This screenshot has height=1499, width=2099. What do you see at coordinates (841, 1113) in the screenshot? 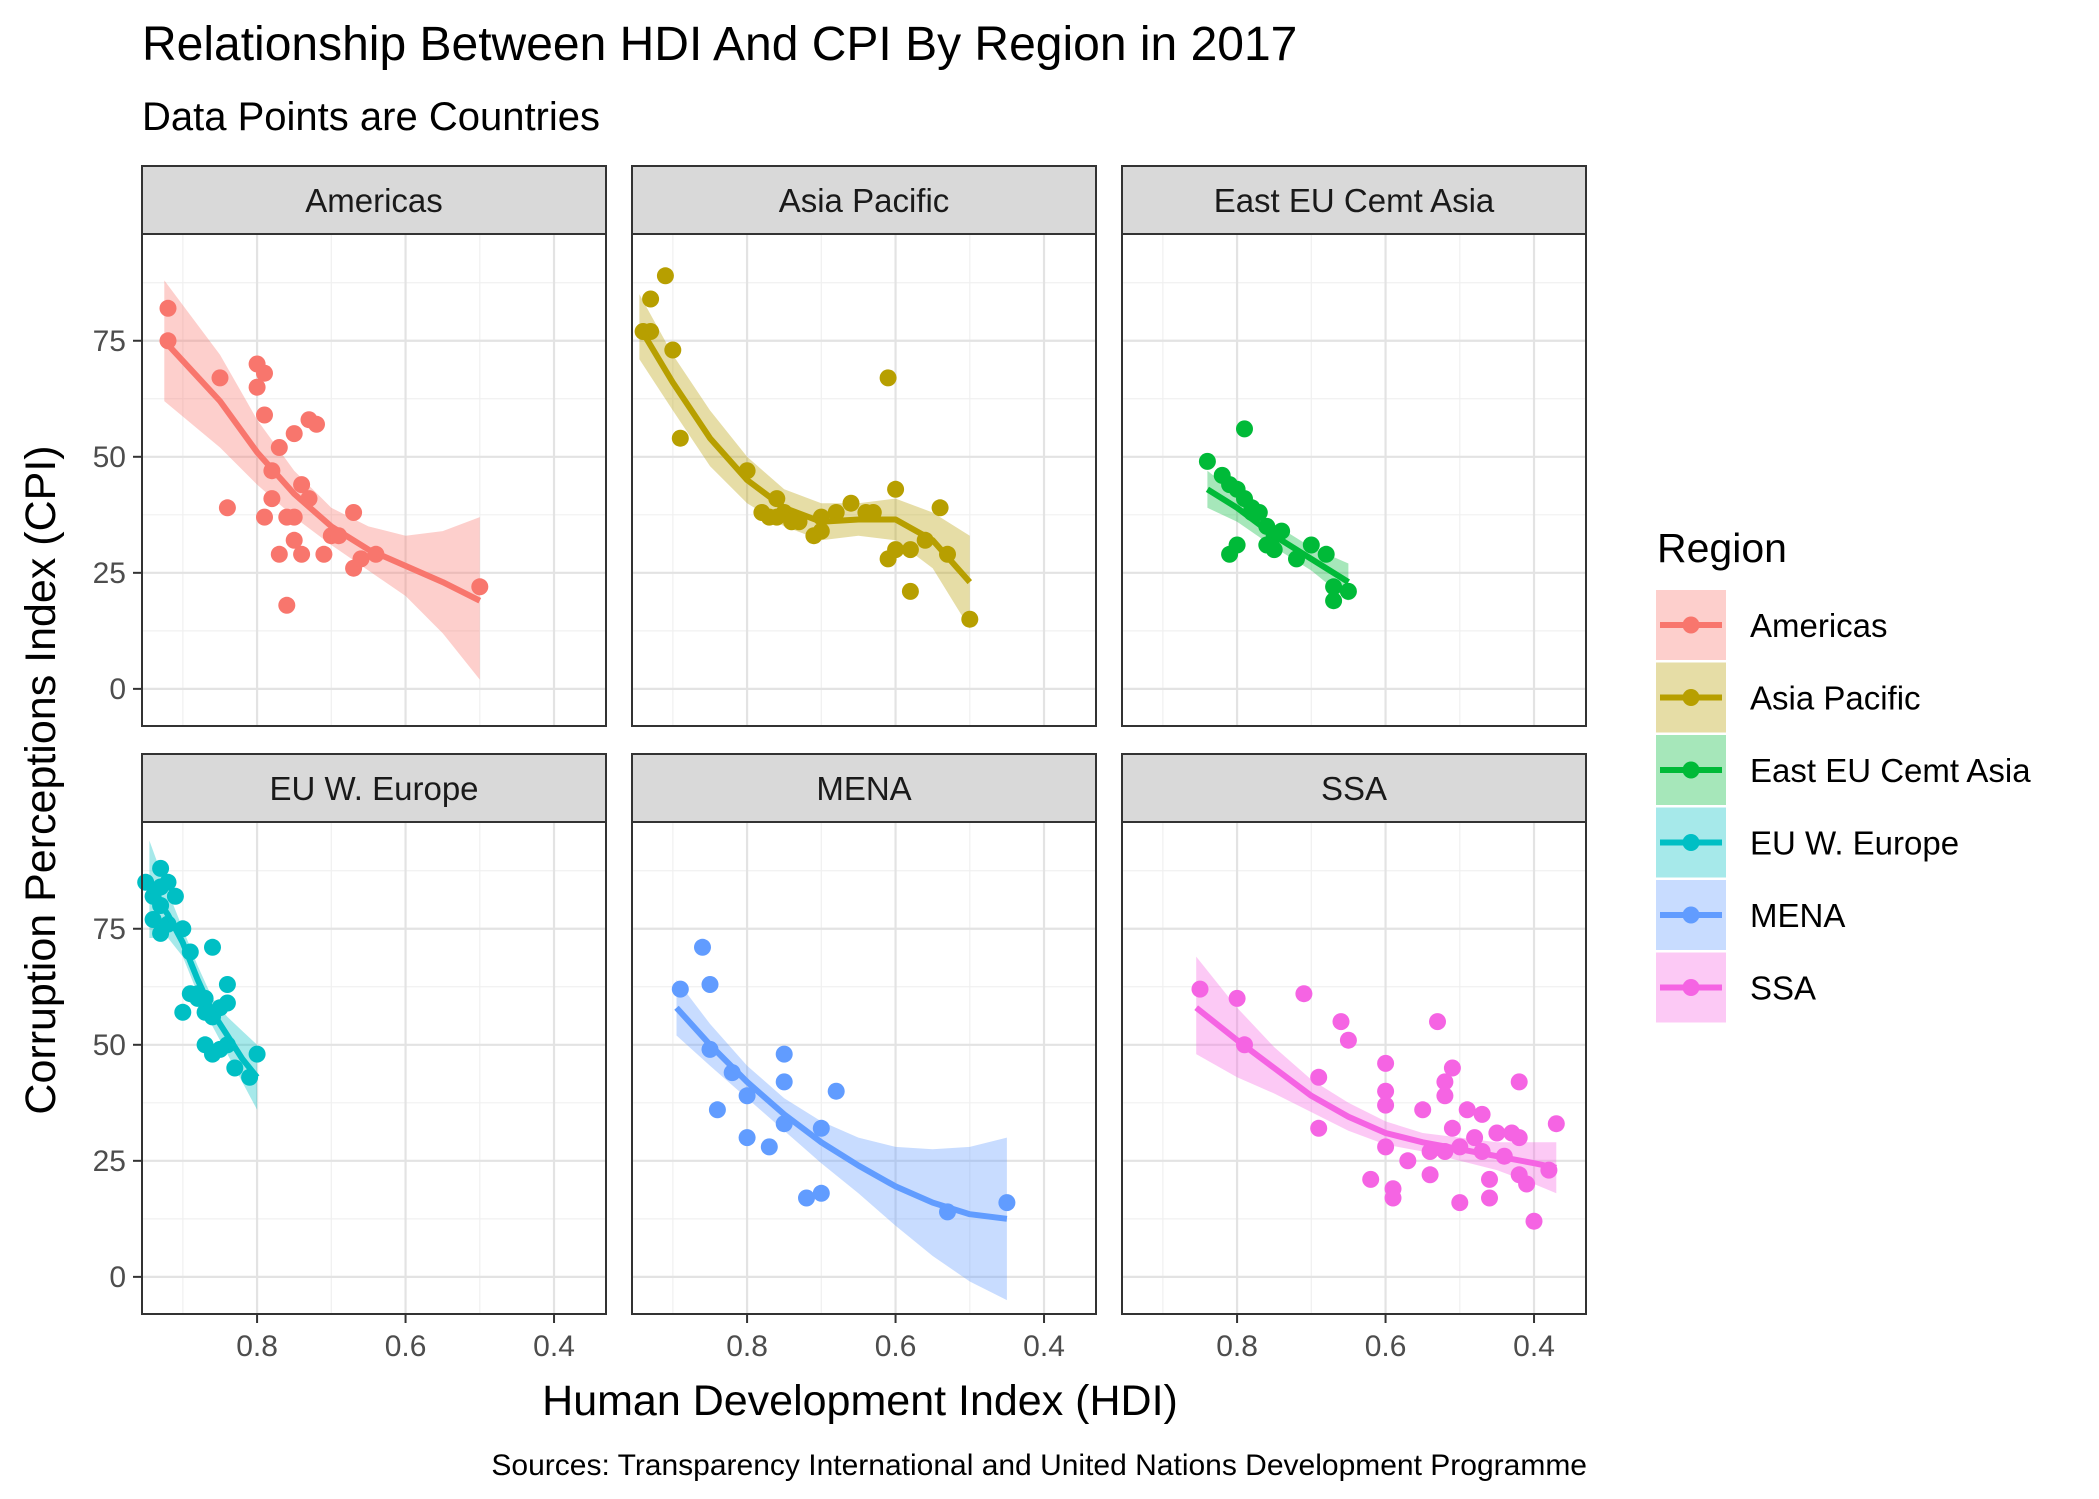
I see `trend-line-mena` at bounding box center [841, 1113].